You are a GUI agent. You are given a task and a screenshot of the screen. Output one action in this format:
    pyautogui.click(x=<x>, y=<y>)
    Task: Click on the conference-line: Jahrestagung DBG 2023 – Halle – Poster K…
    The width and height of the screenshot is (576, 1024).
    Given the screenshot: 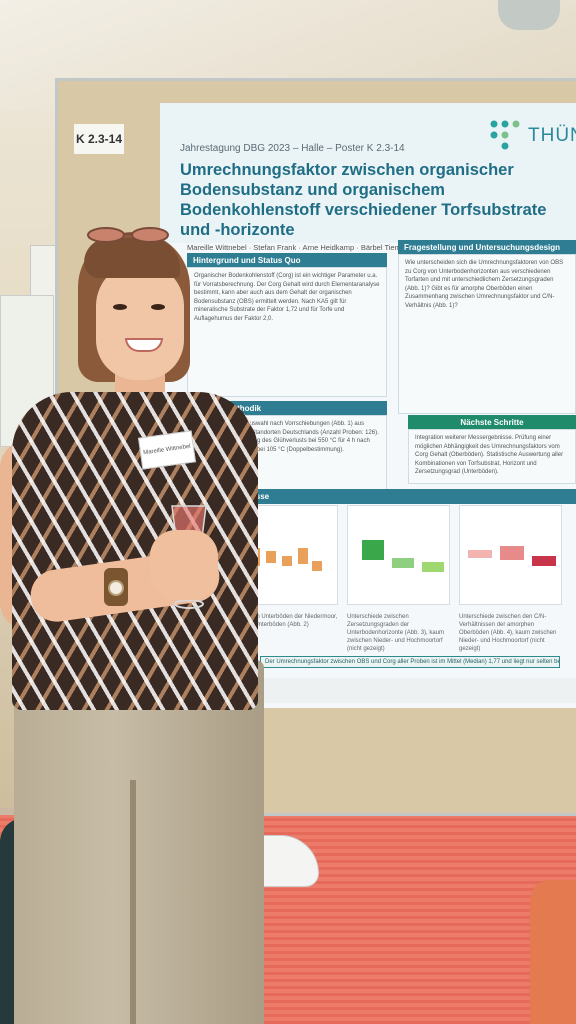 What is the action you would take?
    pyautogui.click(x=292, y=148)
    